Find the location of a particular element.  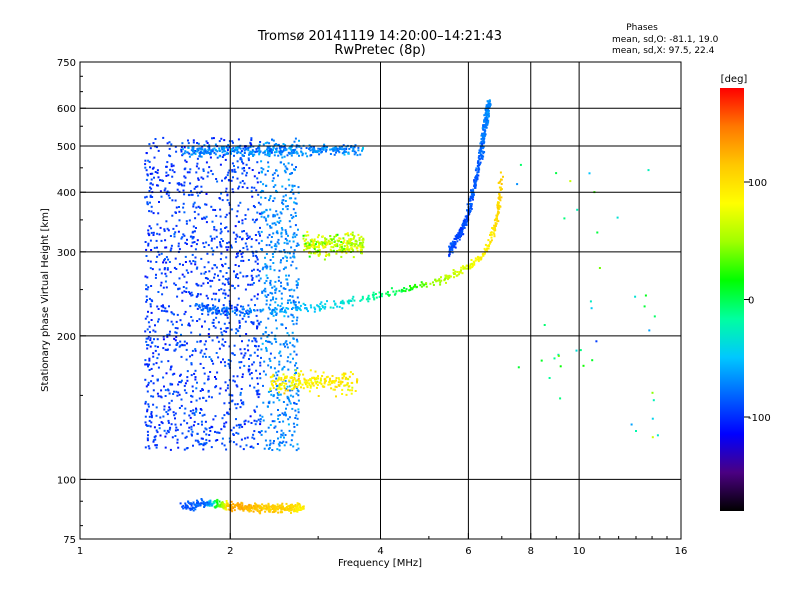

x-tick-label: 10 is located at coordinates (579, 551).